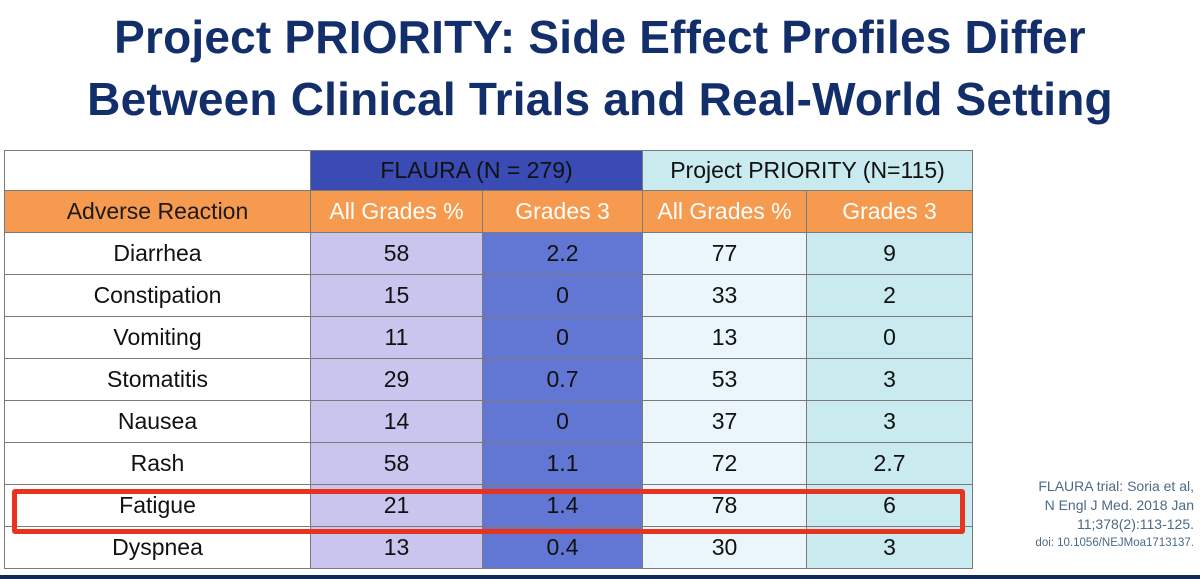 This screenshot has width=1200, height=579. What do you see at coordinates (157, 170) in the screenshot?
I see `group-header-blank` at bounding box center [157, 170].